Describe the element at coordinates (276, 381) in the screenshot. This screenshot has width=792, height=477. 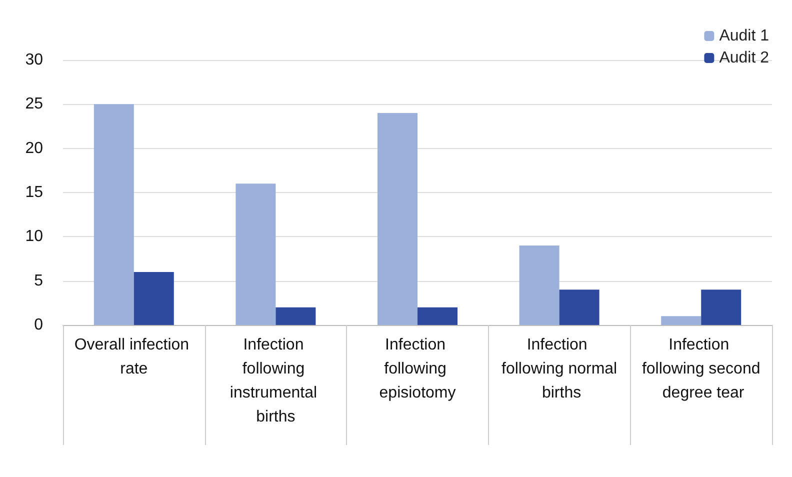
I see `x-tick-label: Infection following instrumental births` at that location.